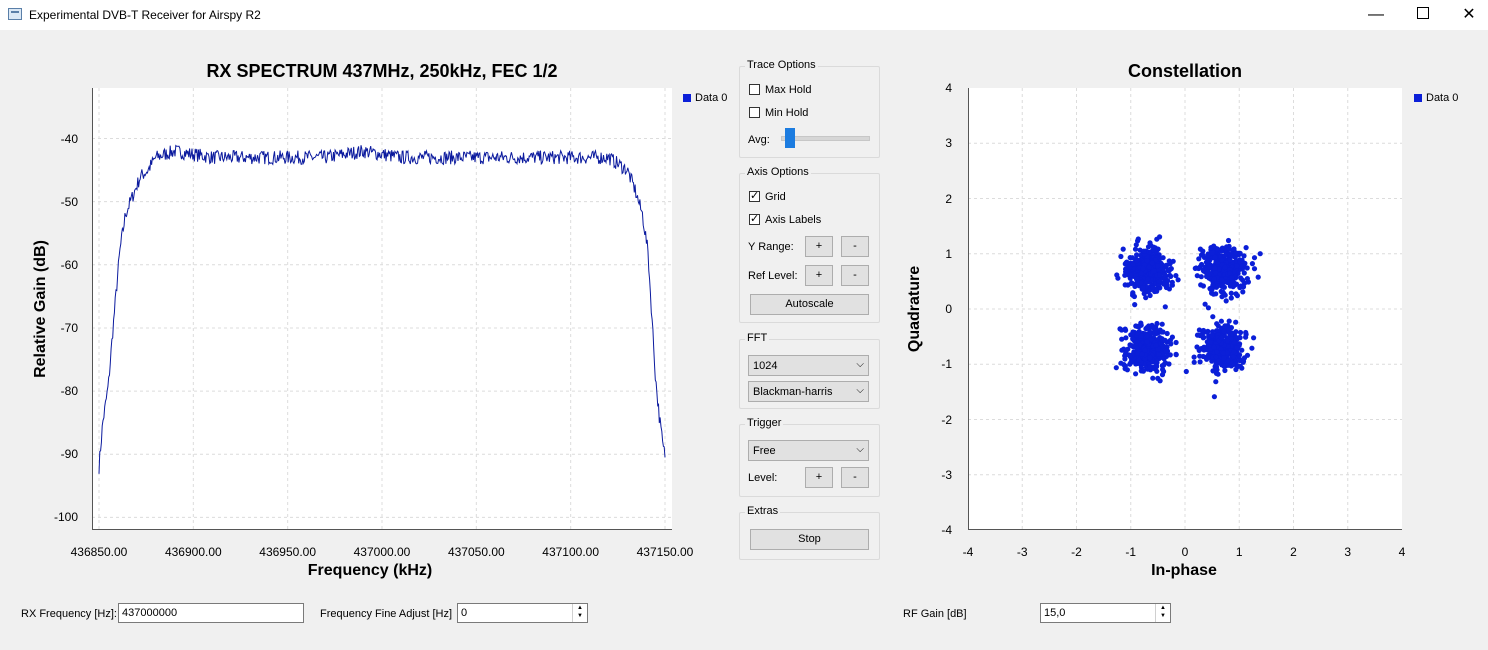  I want to click on fft-window-select: Blackman-harris ⌵, so click(808, 391).